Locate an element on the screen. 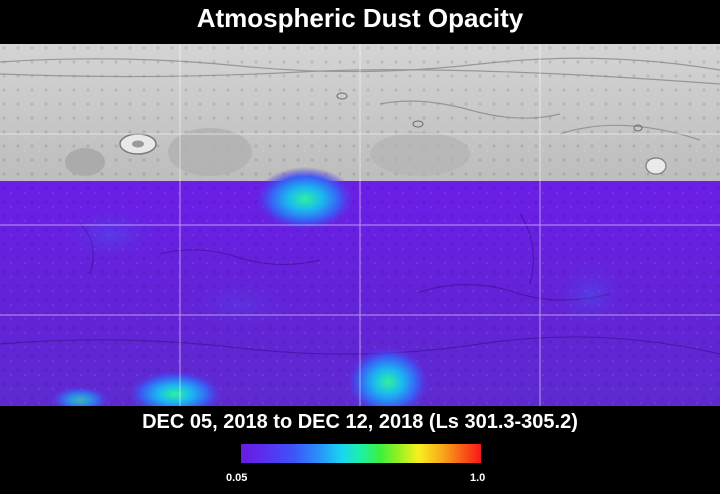 This screenshot has height=494, width=720. dust-hotspot-south-west is located at coordinates (175, 388).